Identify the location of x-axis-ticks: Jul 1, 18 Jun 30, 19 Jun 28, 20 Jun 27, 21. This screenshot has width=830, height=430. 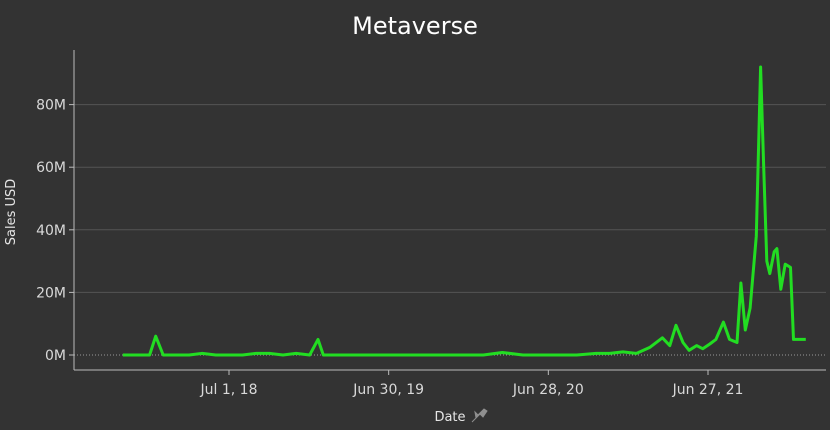
(472, 384).